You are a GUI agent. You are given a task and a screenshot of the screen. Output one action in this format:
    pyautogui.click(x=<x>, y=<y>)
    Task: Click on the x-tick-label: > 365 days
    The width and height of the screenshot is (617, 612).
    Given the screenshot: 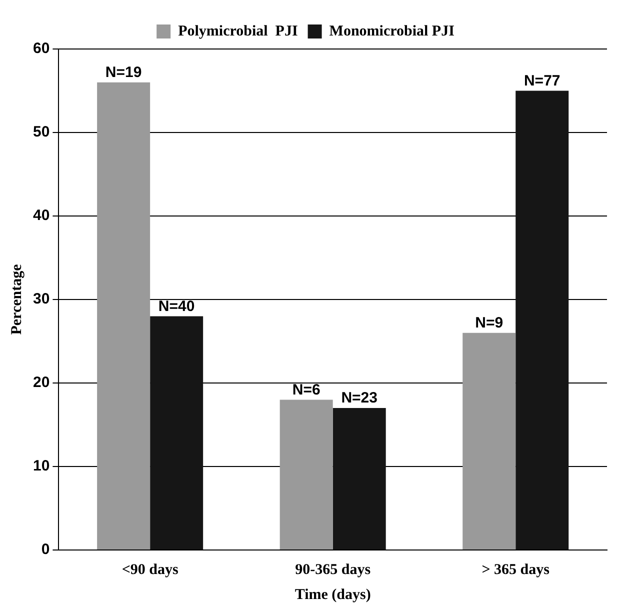 What is the action you would take?
    pyautogui.click(x=516, y=570)
    